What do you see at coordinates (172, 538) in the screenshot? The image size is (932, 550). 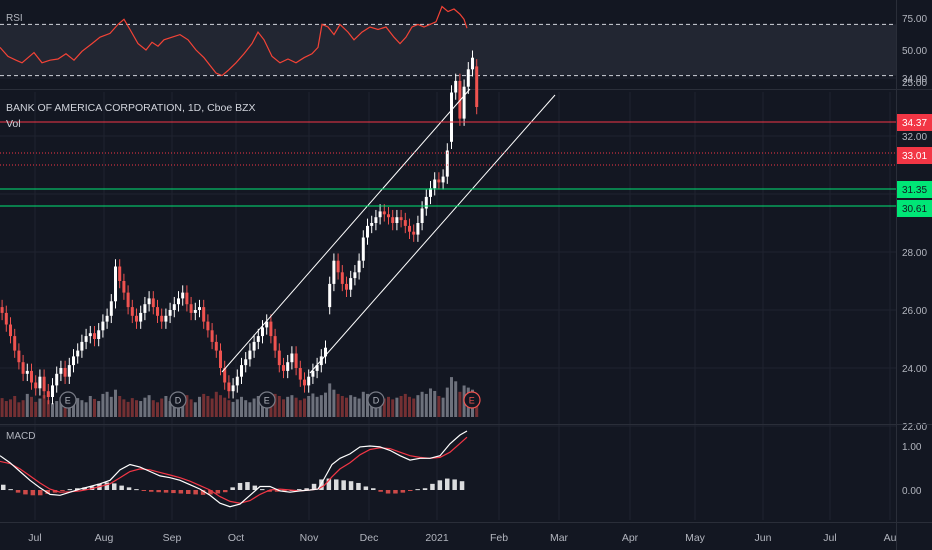 I see `time-axis-label: Sep` at bounding box center [172, 538].